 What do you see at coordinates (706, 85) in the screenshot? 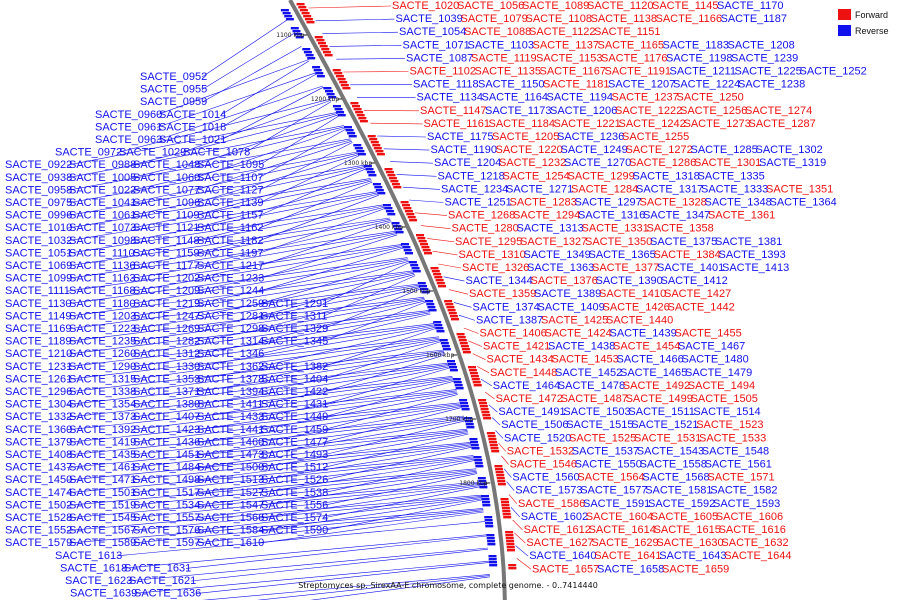
I see `gene-label-right: SACTE_1224` at bounding box center [706, 85].